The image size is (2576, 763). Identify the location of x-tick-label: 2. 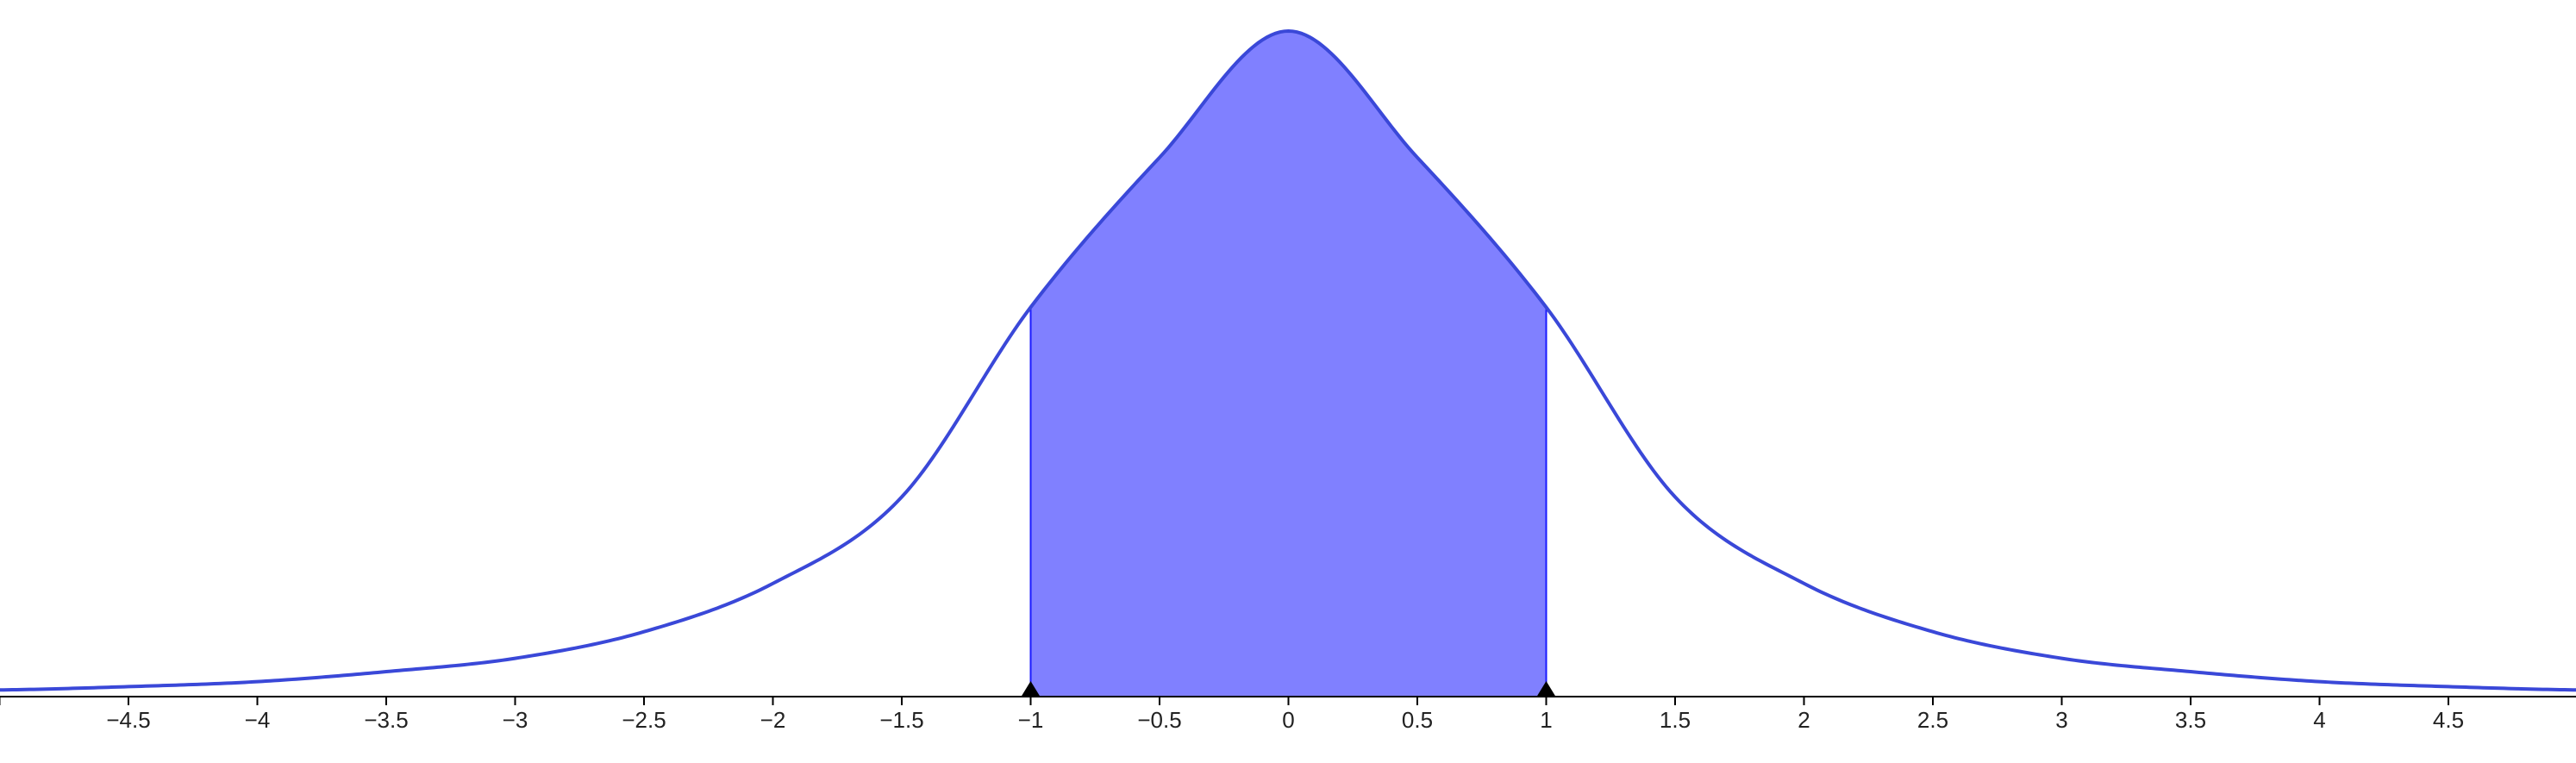
(1804, 720).